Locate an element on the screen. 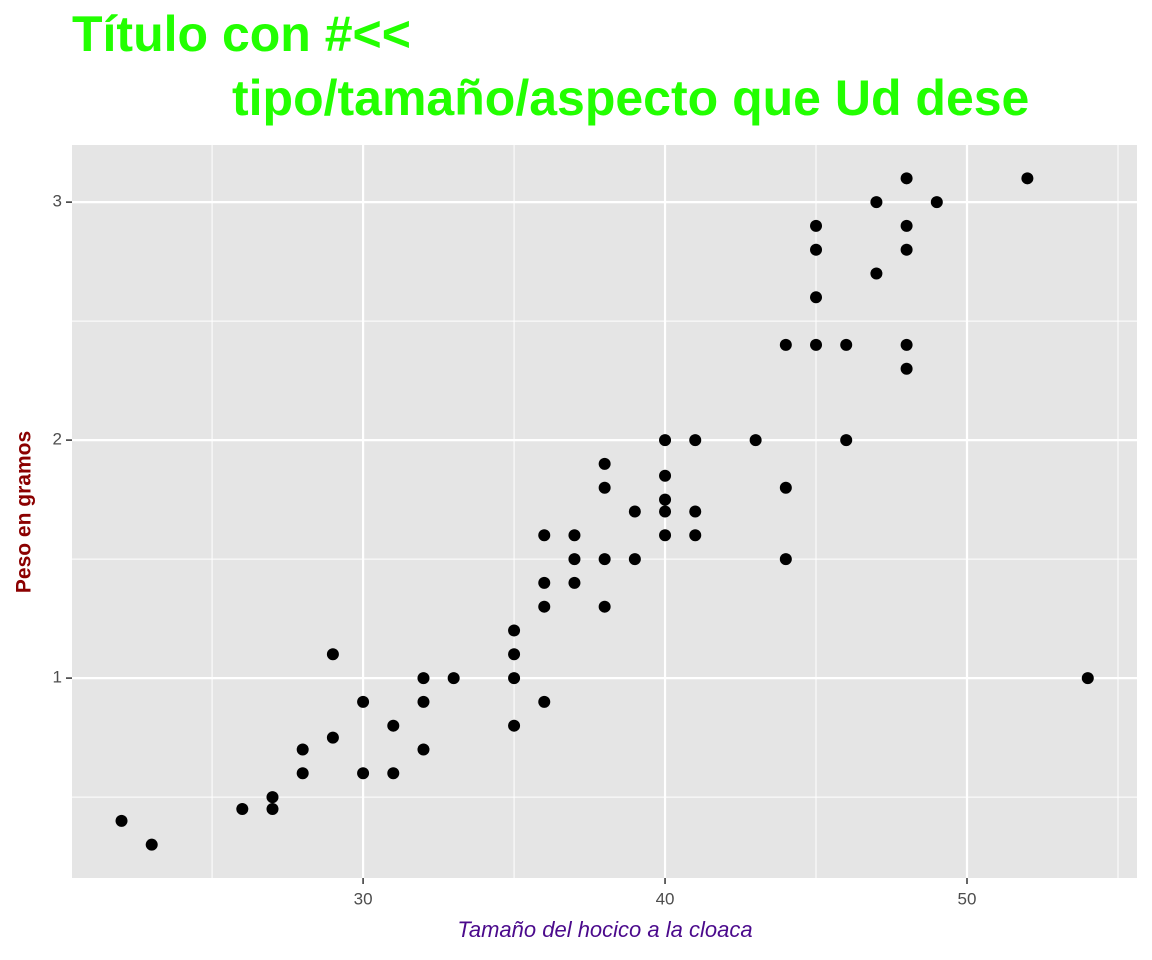  chart-title: Título con #<< is located at coordinates (241, 34).